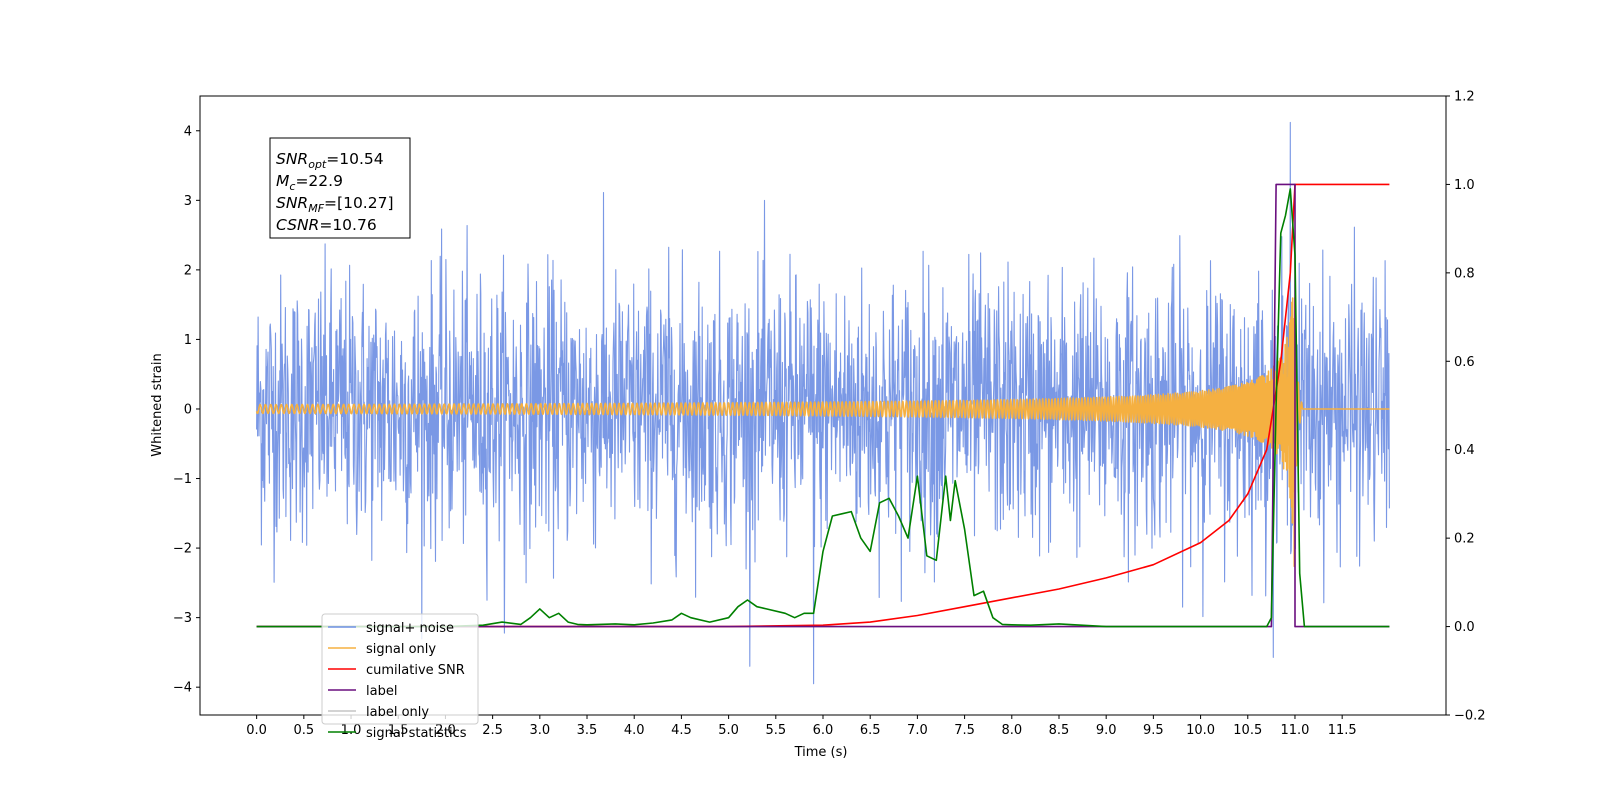 The image size is (1600, 800). Describe the element at coordinates (182, 479) in the screenshot. I see `y-tick-label: −1` at that location.